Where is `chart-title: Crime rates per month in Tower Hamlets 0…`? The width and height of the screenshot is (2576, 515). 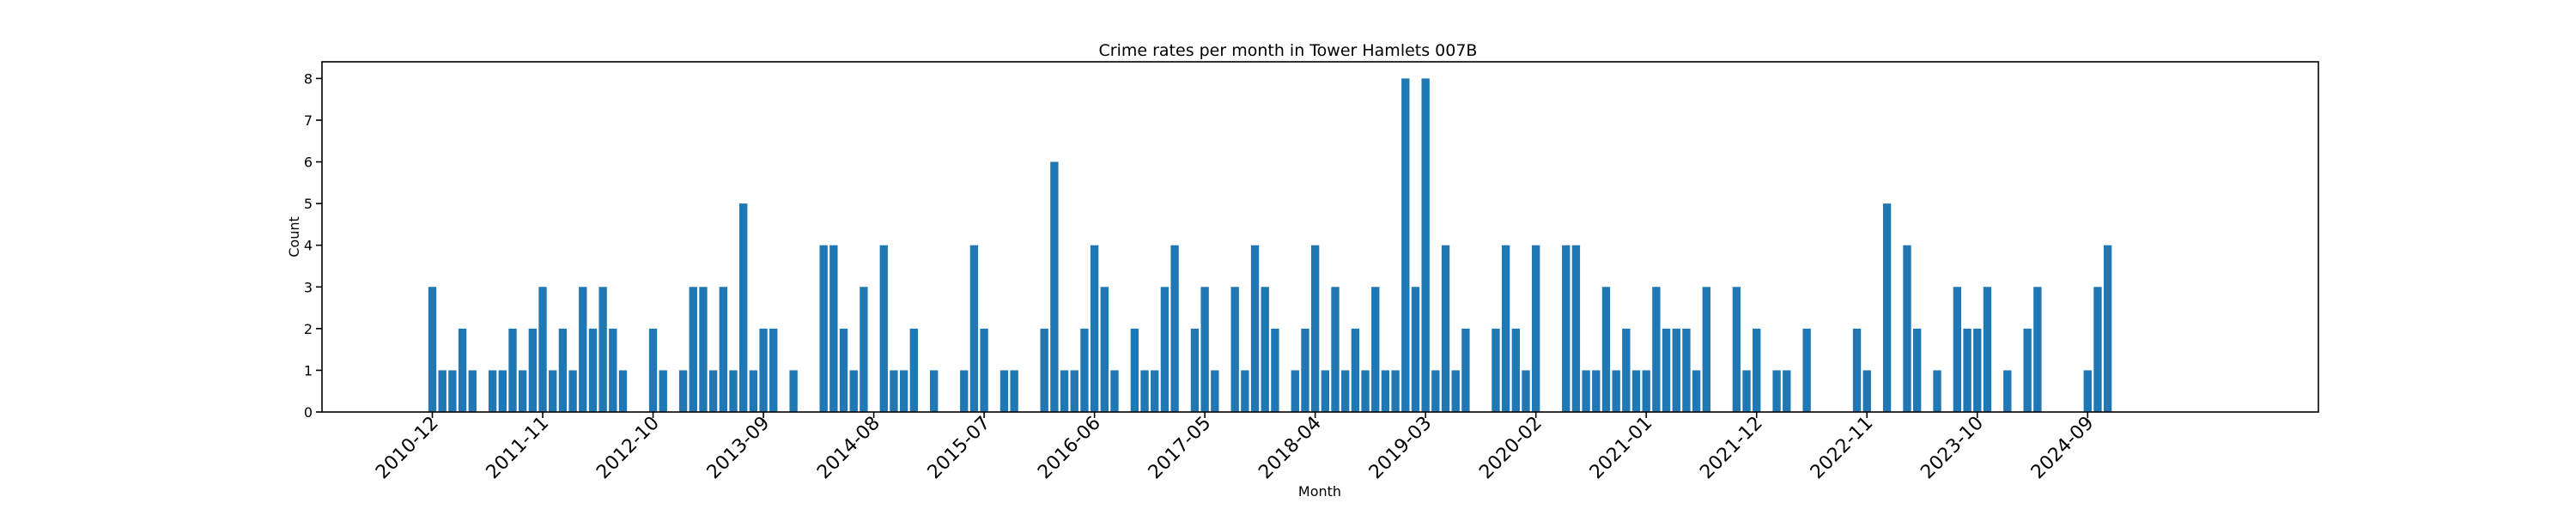 chart-title: Crime rates per month in Tower Hamlets 0… is located at coordinates (1288, 50).